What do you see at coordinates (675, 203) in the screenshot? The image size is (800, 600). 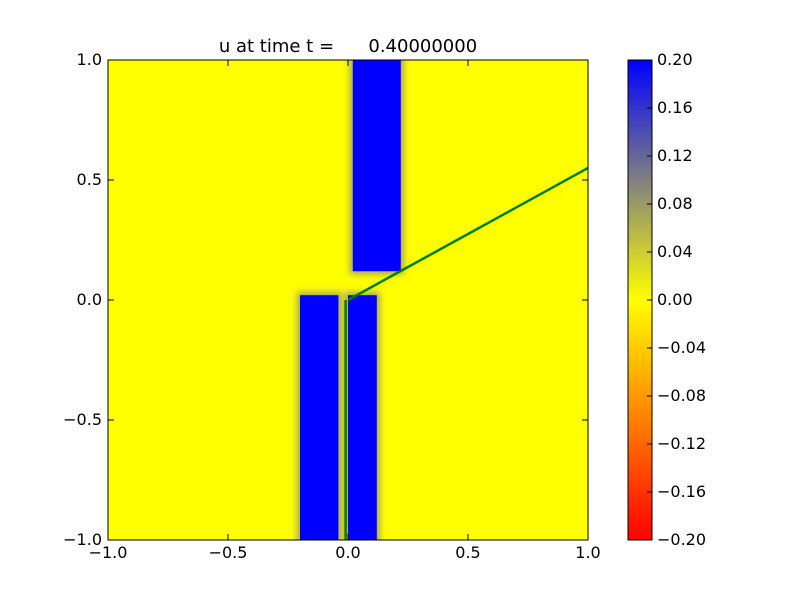 I see `colorbar-tick-label: 0.08` at bounding box center [675, 203].